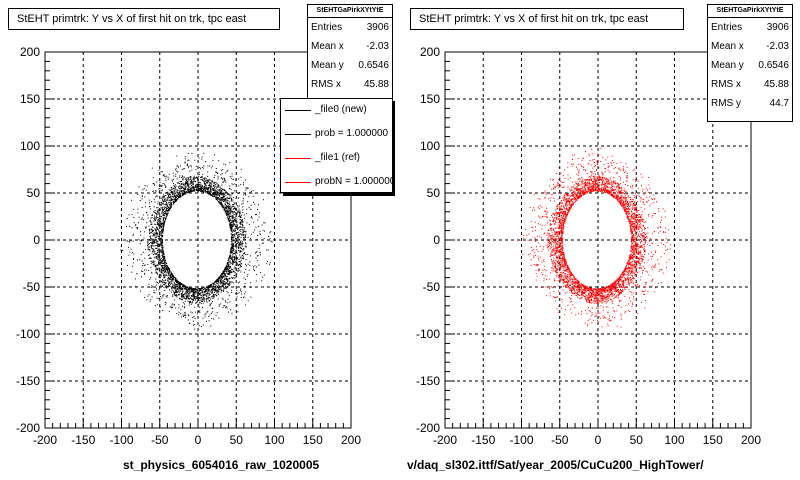 The width and height of the screenshot is (800, 480). I want to click on x-tick-label: 0, so click(198, 440).